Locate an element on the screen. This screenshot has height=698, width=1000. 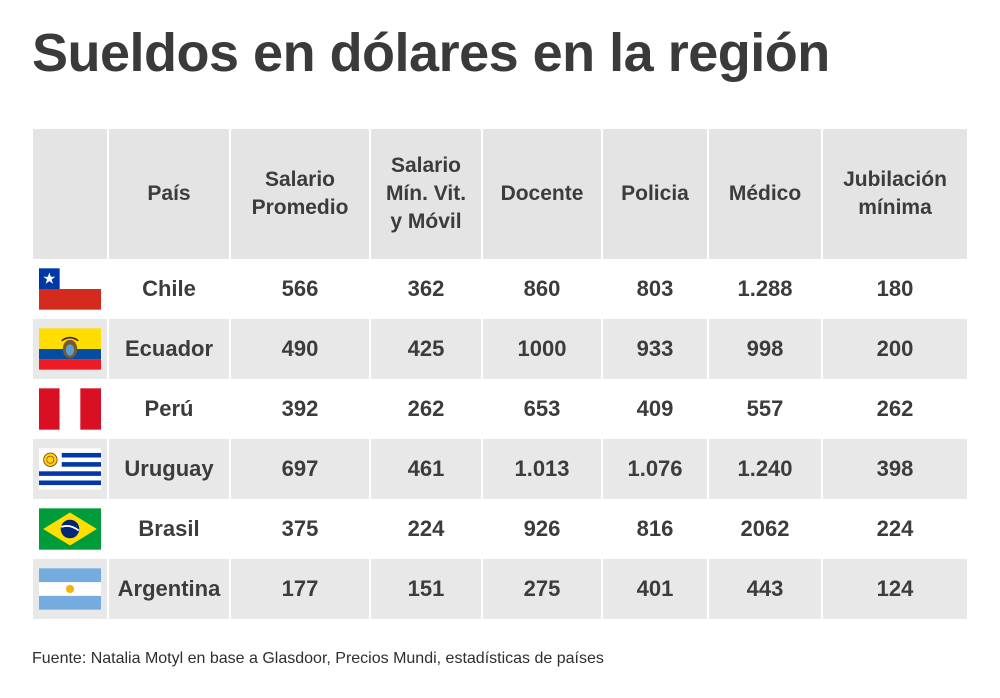
country-name: Perú is located at coordinates (169, 409).